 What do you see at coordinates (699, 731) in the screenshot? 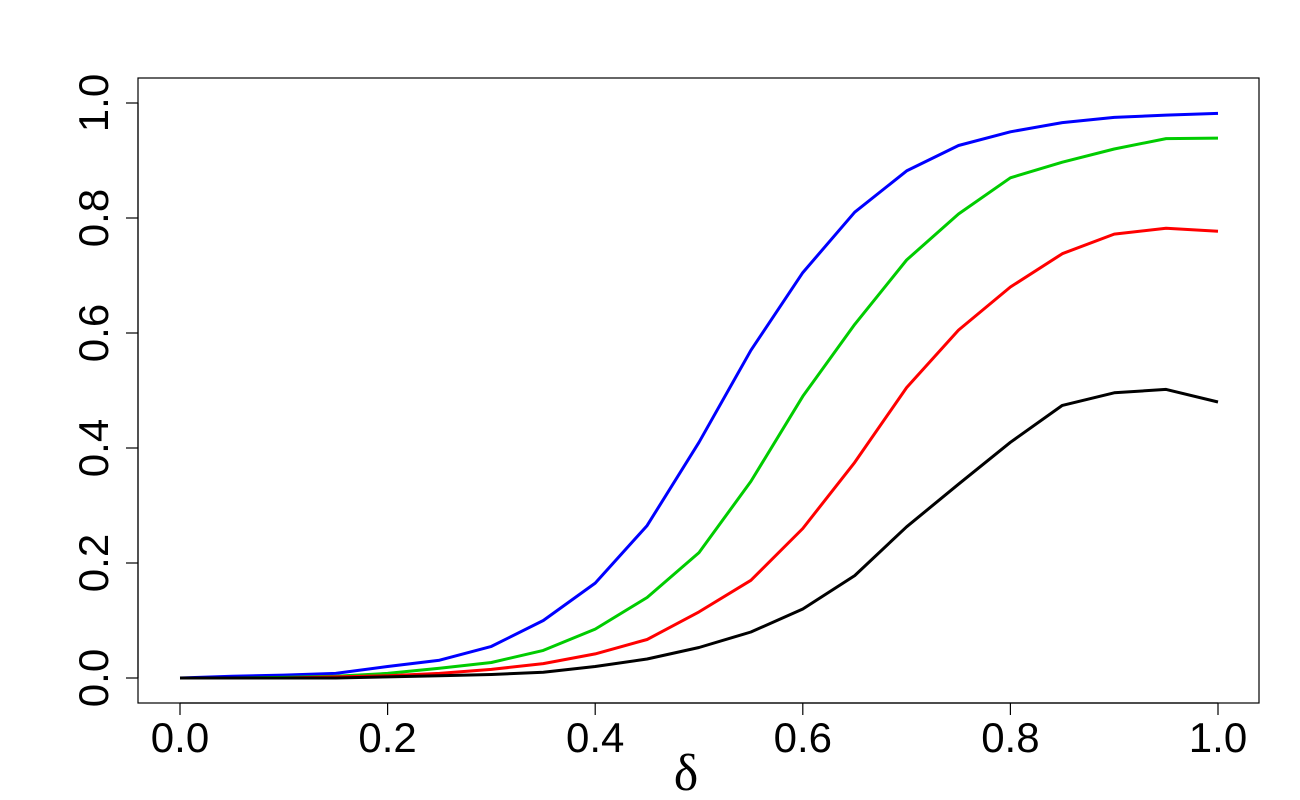
I see `x-axis: 0.0 0.2 0.4 0.6 0.8 1.0` at bounding box center [699, 731].